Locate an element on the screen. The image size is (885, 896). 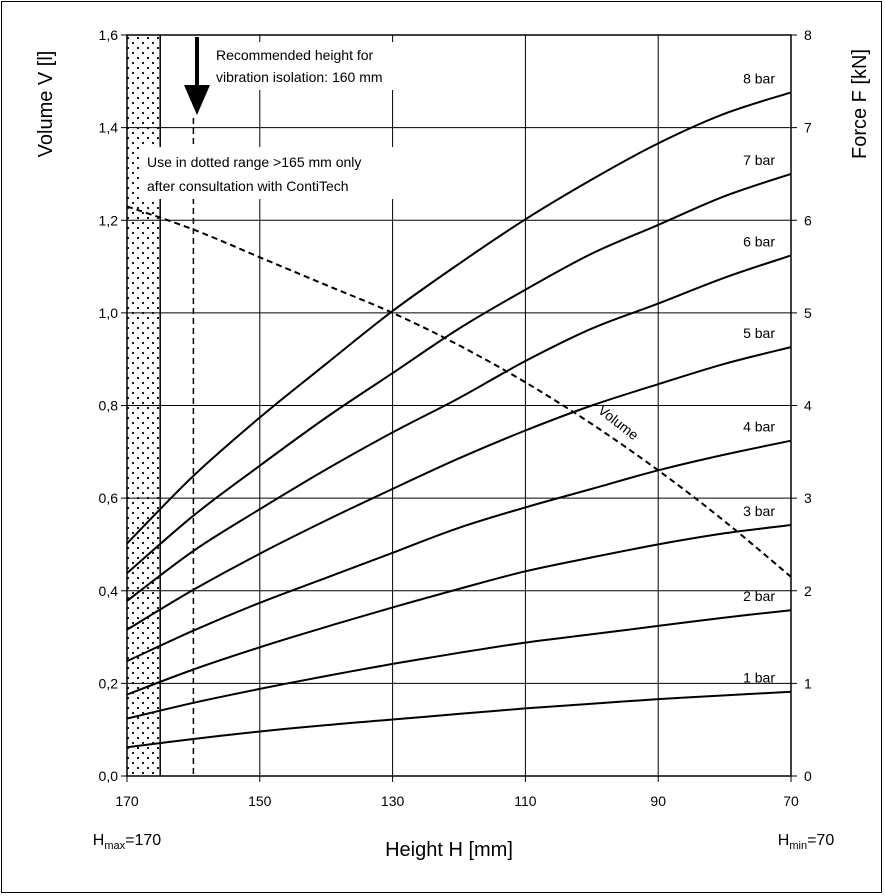
arrow-note-line-2: vibration isolation: 160 mm is located at coordinates (299, 77).